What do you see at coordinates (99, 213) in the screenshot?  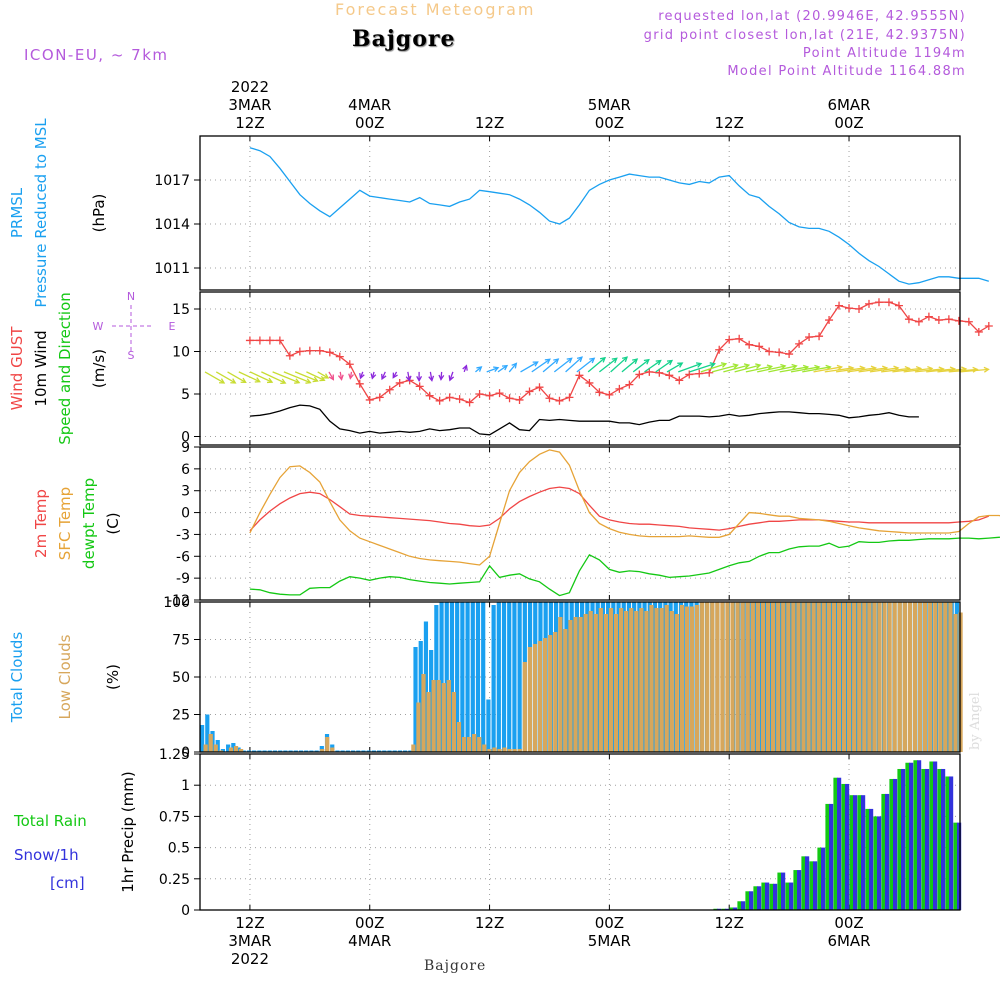 I see `y-axis-label: (hPa)` at bounding box center [99, 213].